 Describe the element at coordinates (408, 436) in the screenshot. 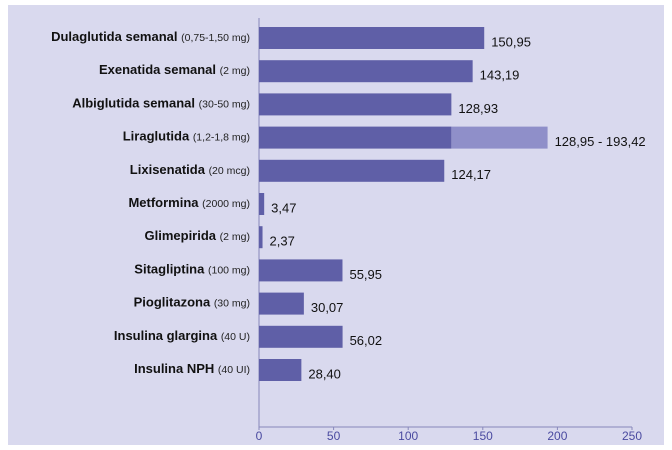

I see `x-tick-label: 100` at that location.